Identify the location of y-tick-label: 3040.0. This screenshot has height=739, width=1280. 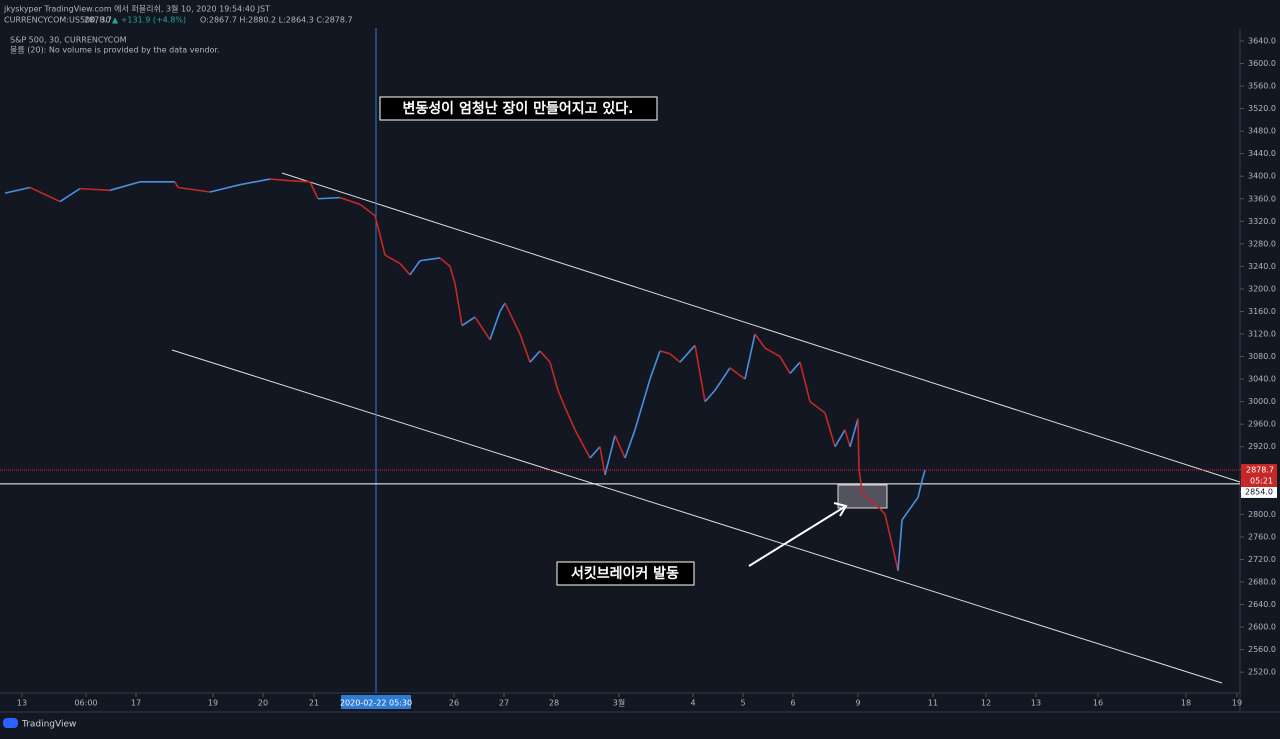
(1262, 379).